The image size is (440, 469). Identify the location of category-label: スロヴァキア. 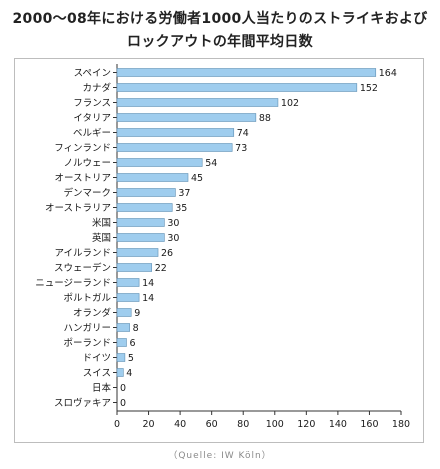
(82, 403).